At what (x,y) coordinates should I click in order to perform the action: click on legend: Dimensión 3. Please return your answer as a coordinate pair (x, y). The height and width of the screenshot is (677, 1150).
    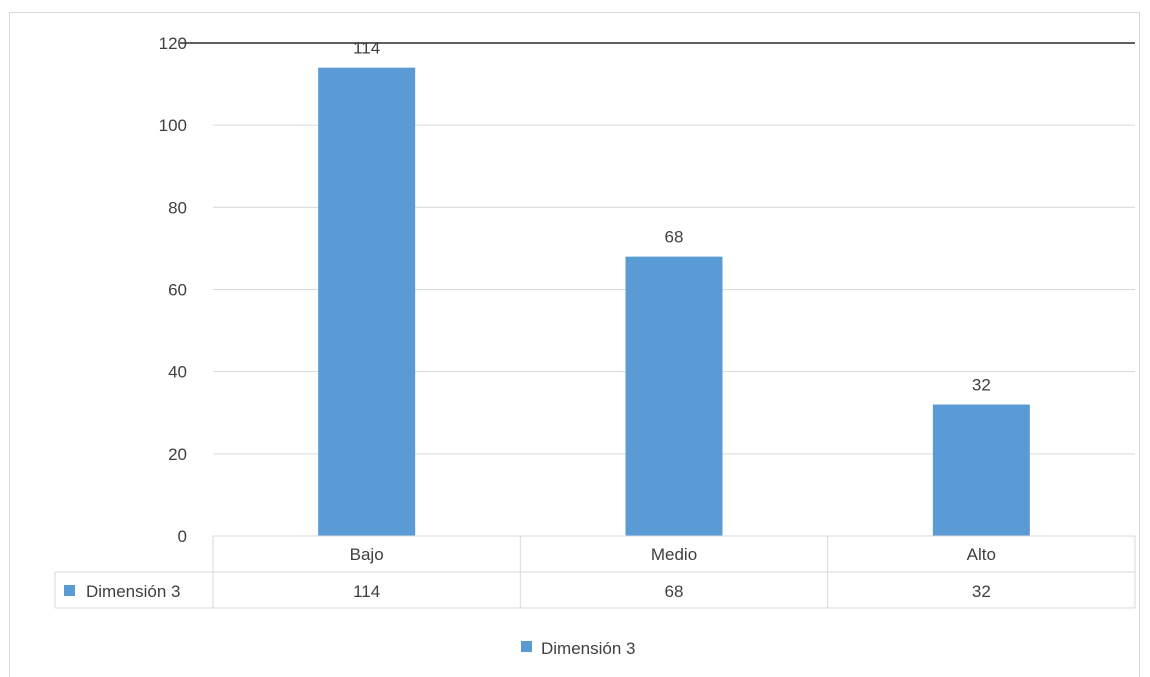
    Looking at the image, I should click on (578, 648).